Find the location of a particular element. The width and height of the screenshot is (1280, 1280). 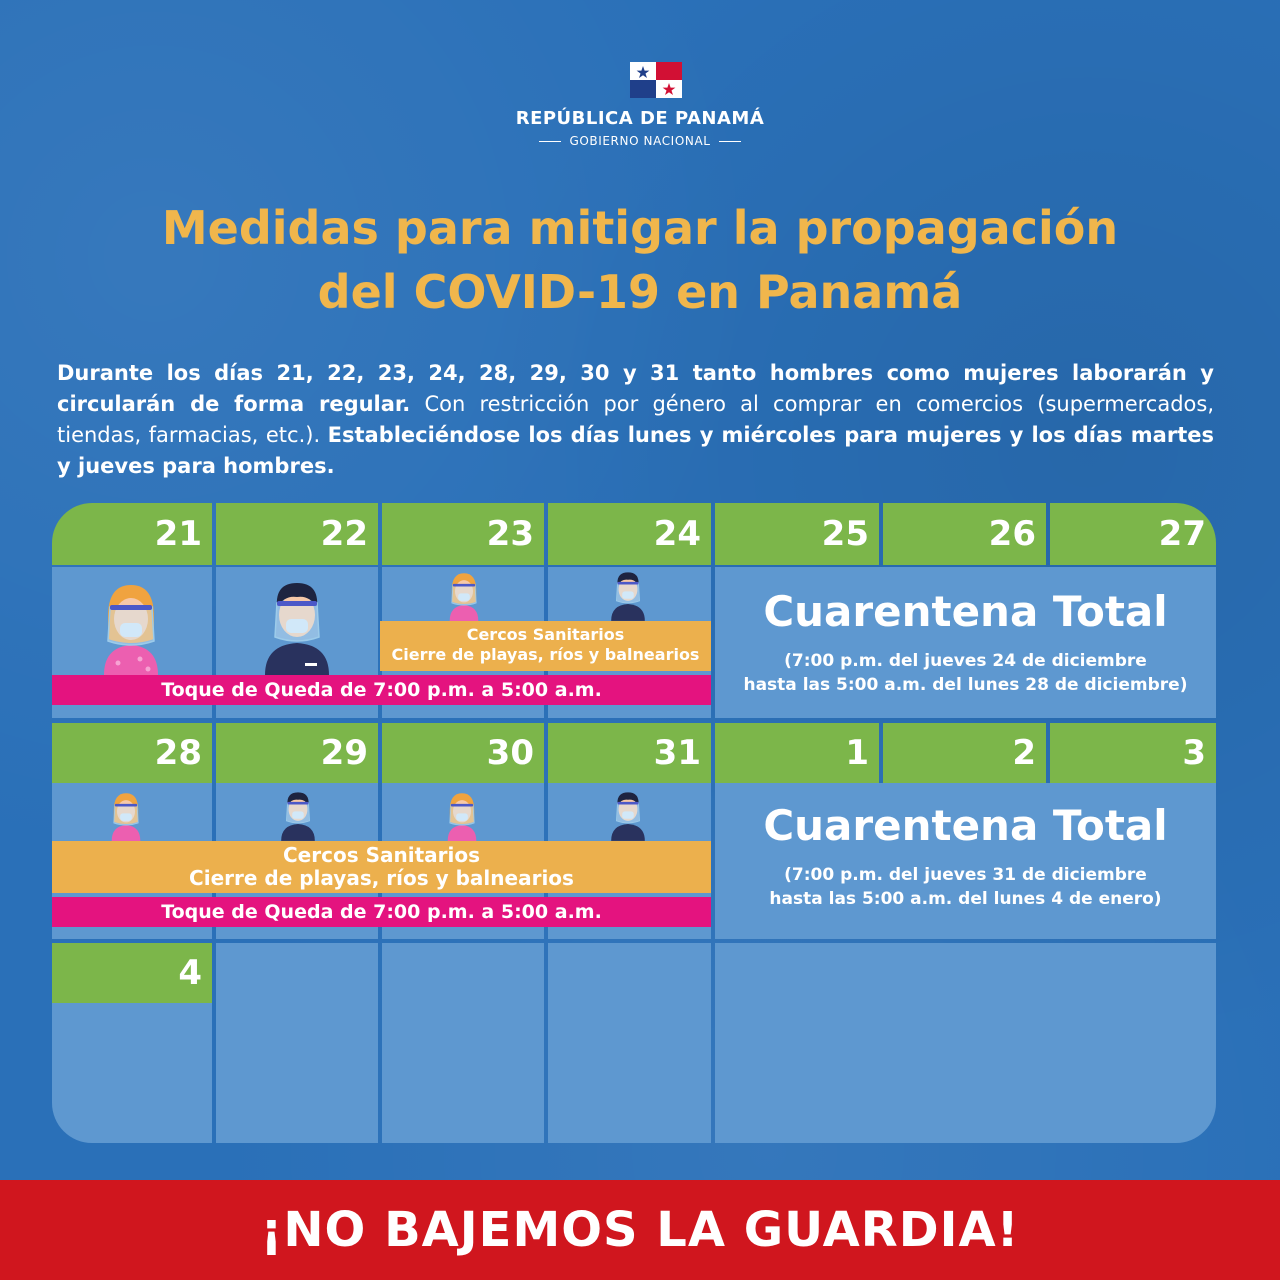

day-4: 4 is located at coordinates (132, 973).